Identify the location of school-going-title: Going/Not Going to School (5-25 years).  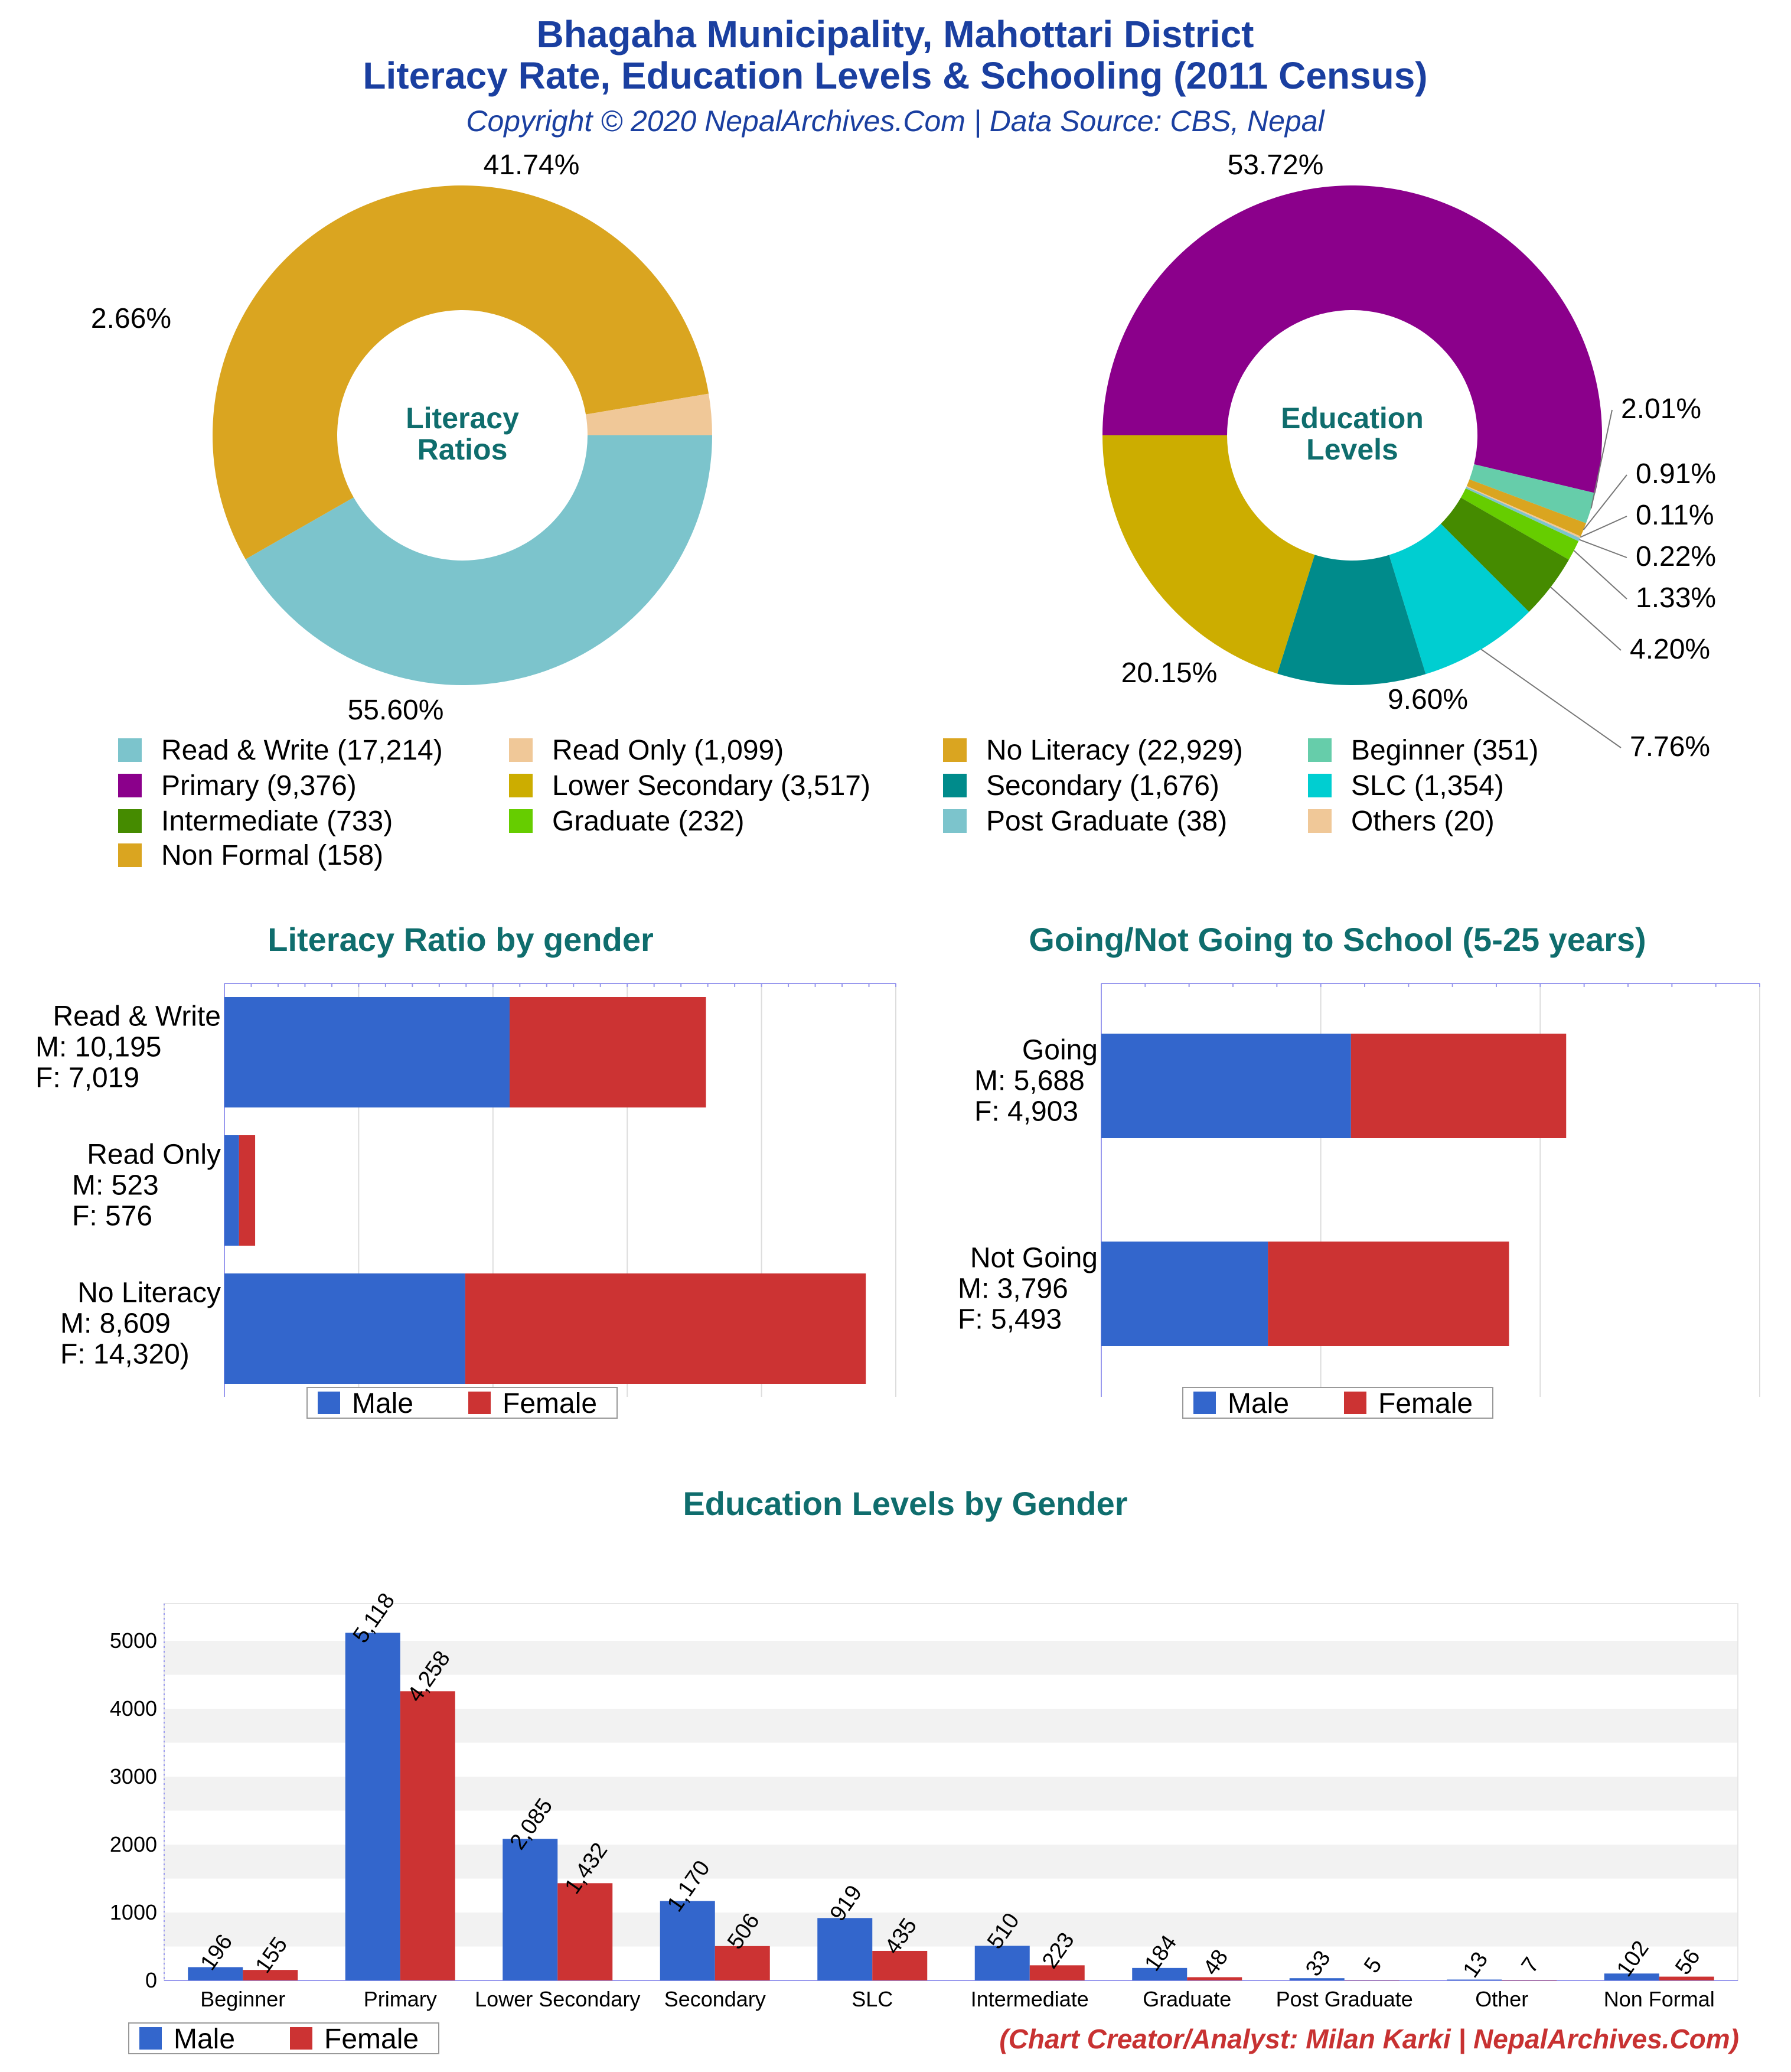
(1337, 939).